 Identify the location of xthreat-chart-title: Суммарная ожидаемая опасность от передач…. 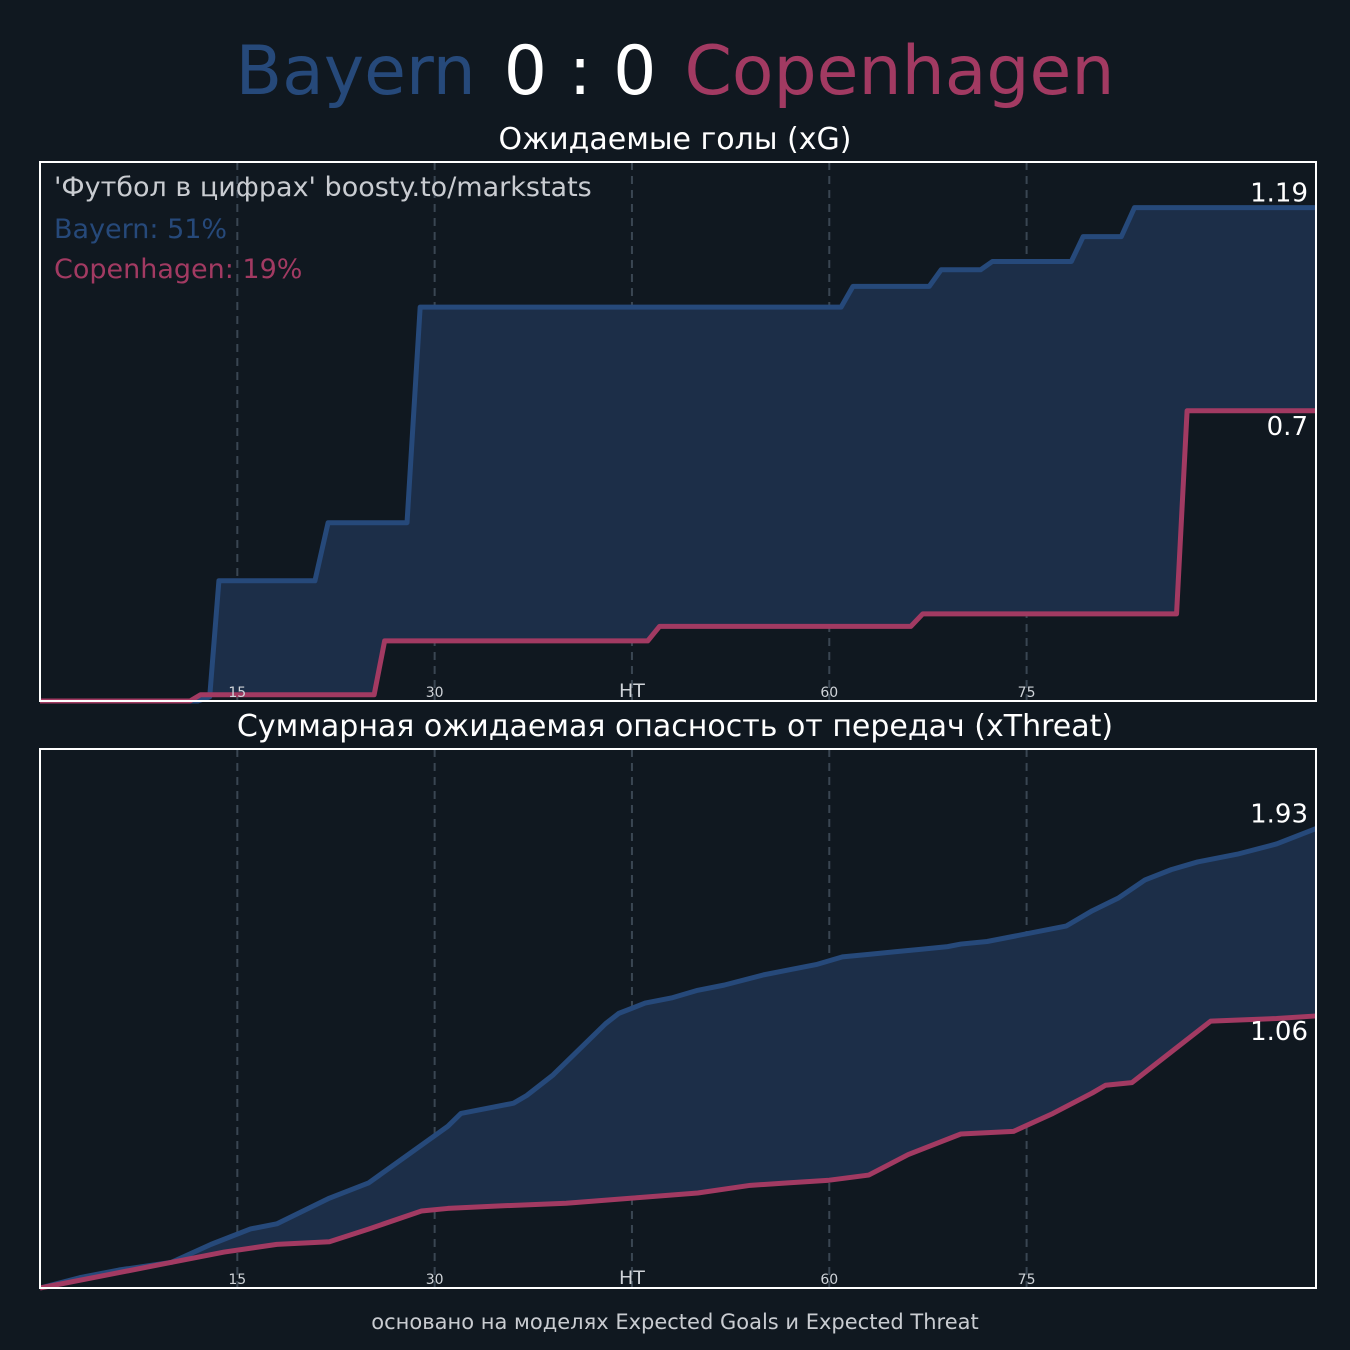
(675, 726).